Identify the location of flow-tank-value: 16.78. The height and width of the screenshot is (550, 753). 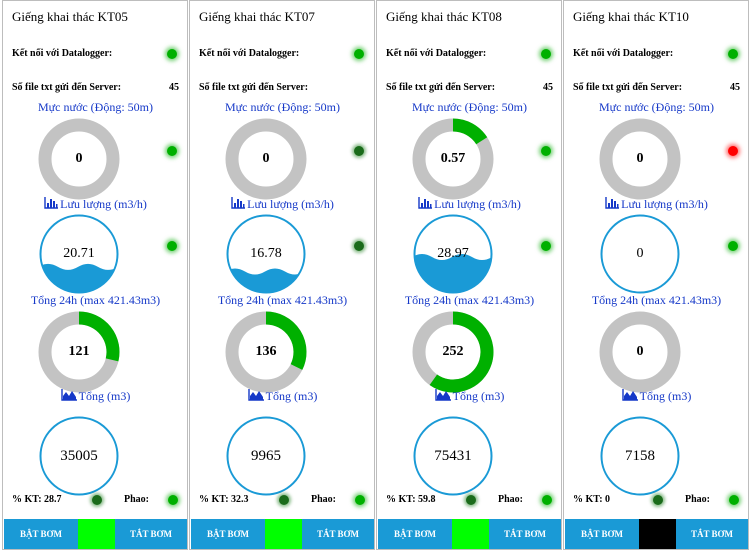
(266, 253).